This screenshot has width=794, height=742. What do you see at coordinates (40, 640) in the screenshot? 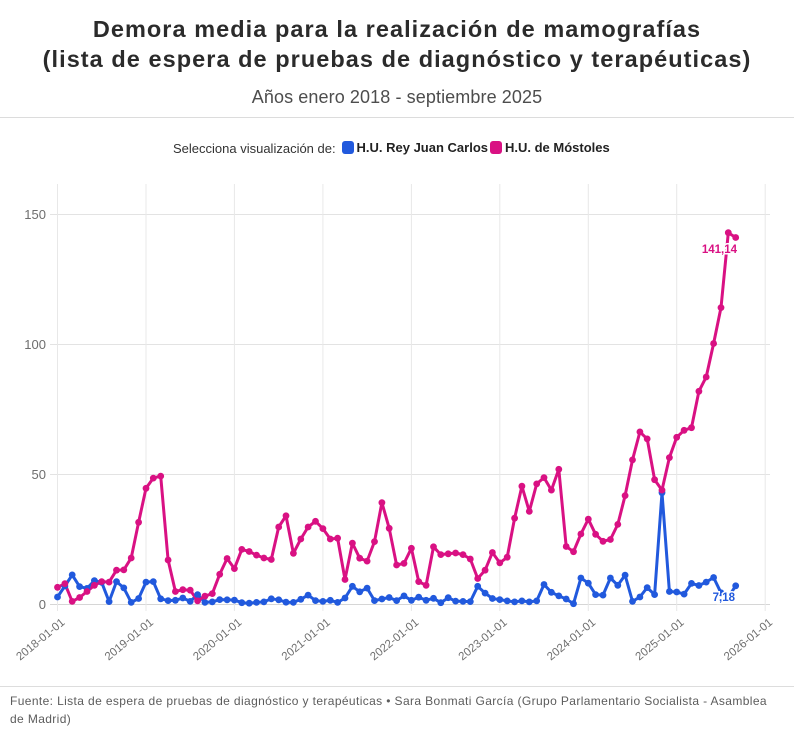
I see `svg-text: 2018-01-01` at bounding box center [40, 640].